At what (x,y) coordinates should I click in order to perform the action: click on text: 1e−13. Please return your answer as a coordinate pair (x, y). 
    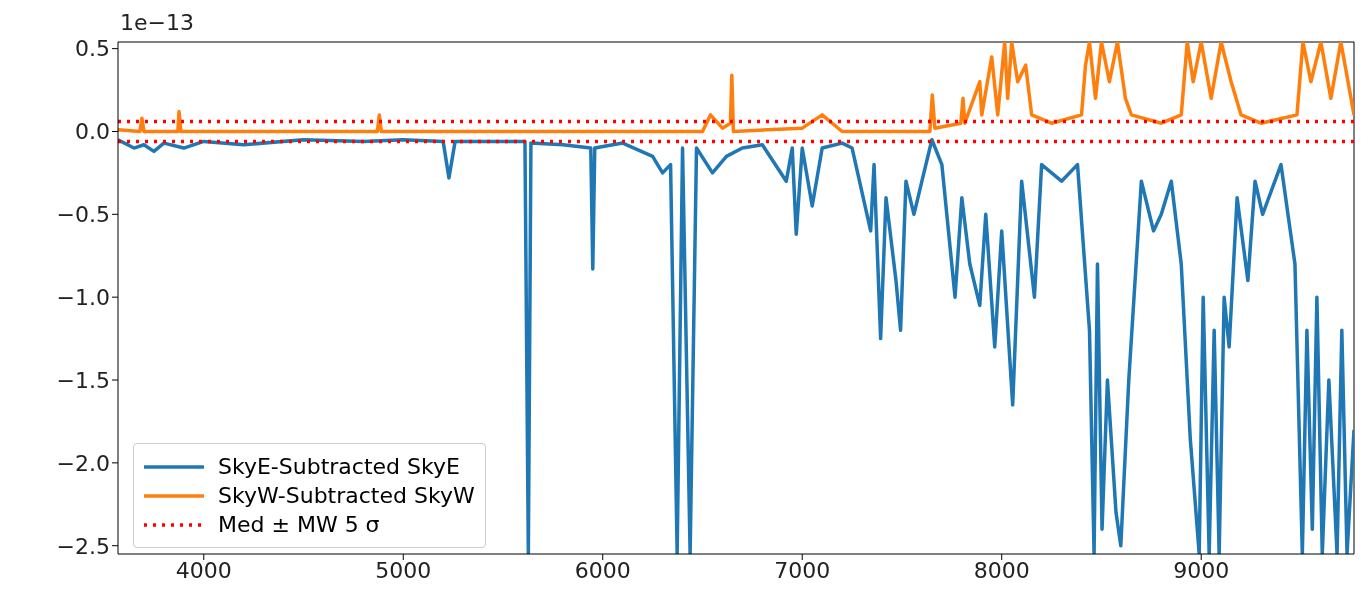
    Looking at the image, I should click on (157, 22).